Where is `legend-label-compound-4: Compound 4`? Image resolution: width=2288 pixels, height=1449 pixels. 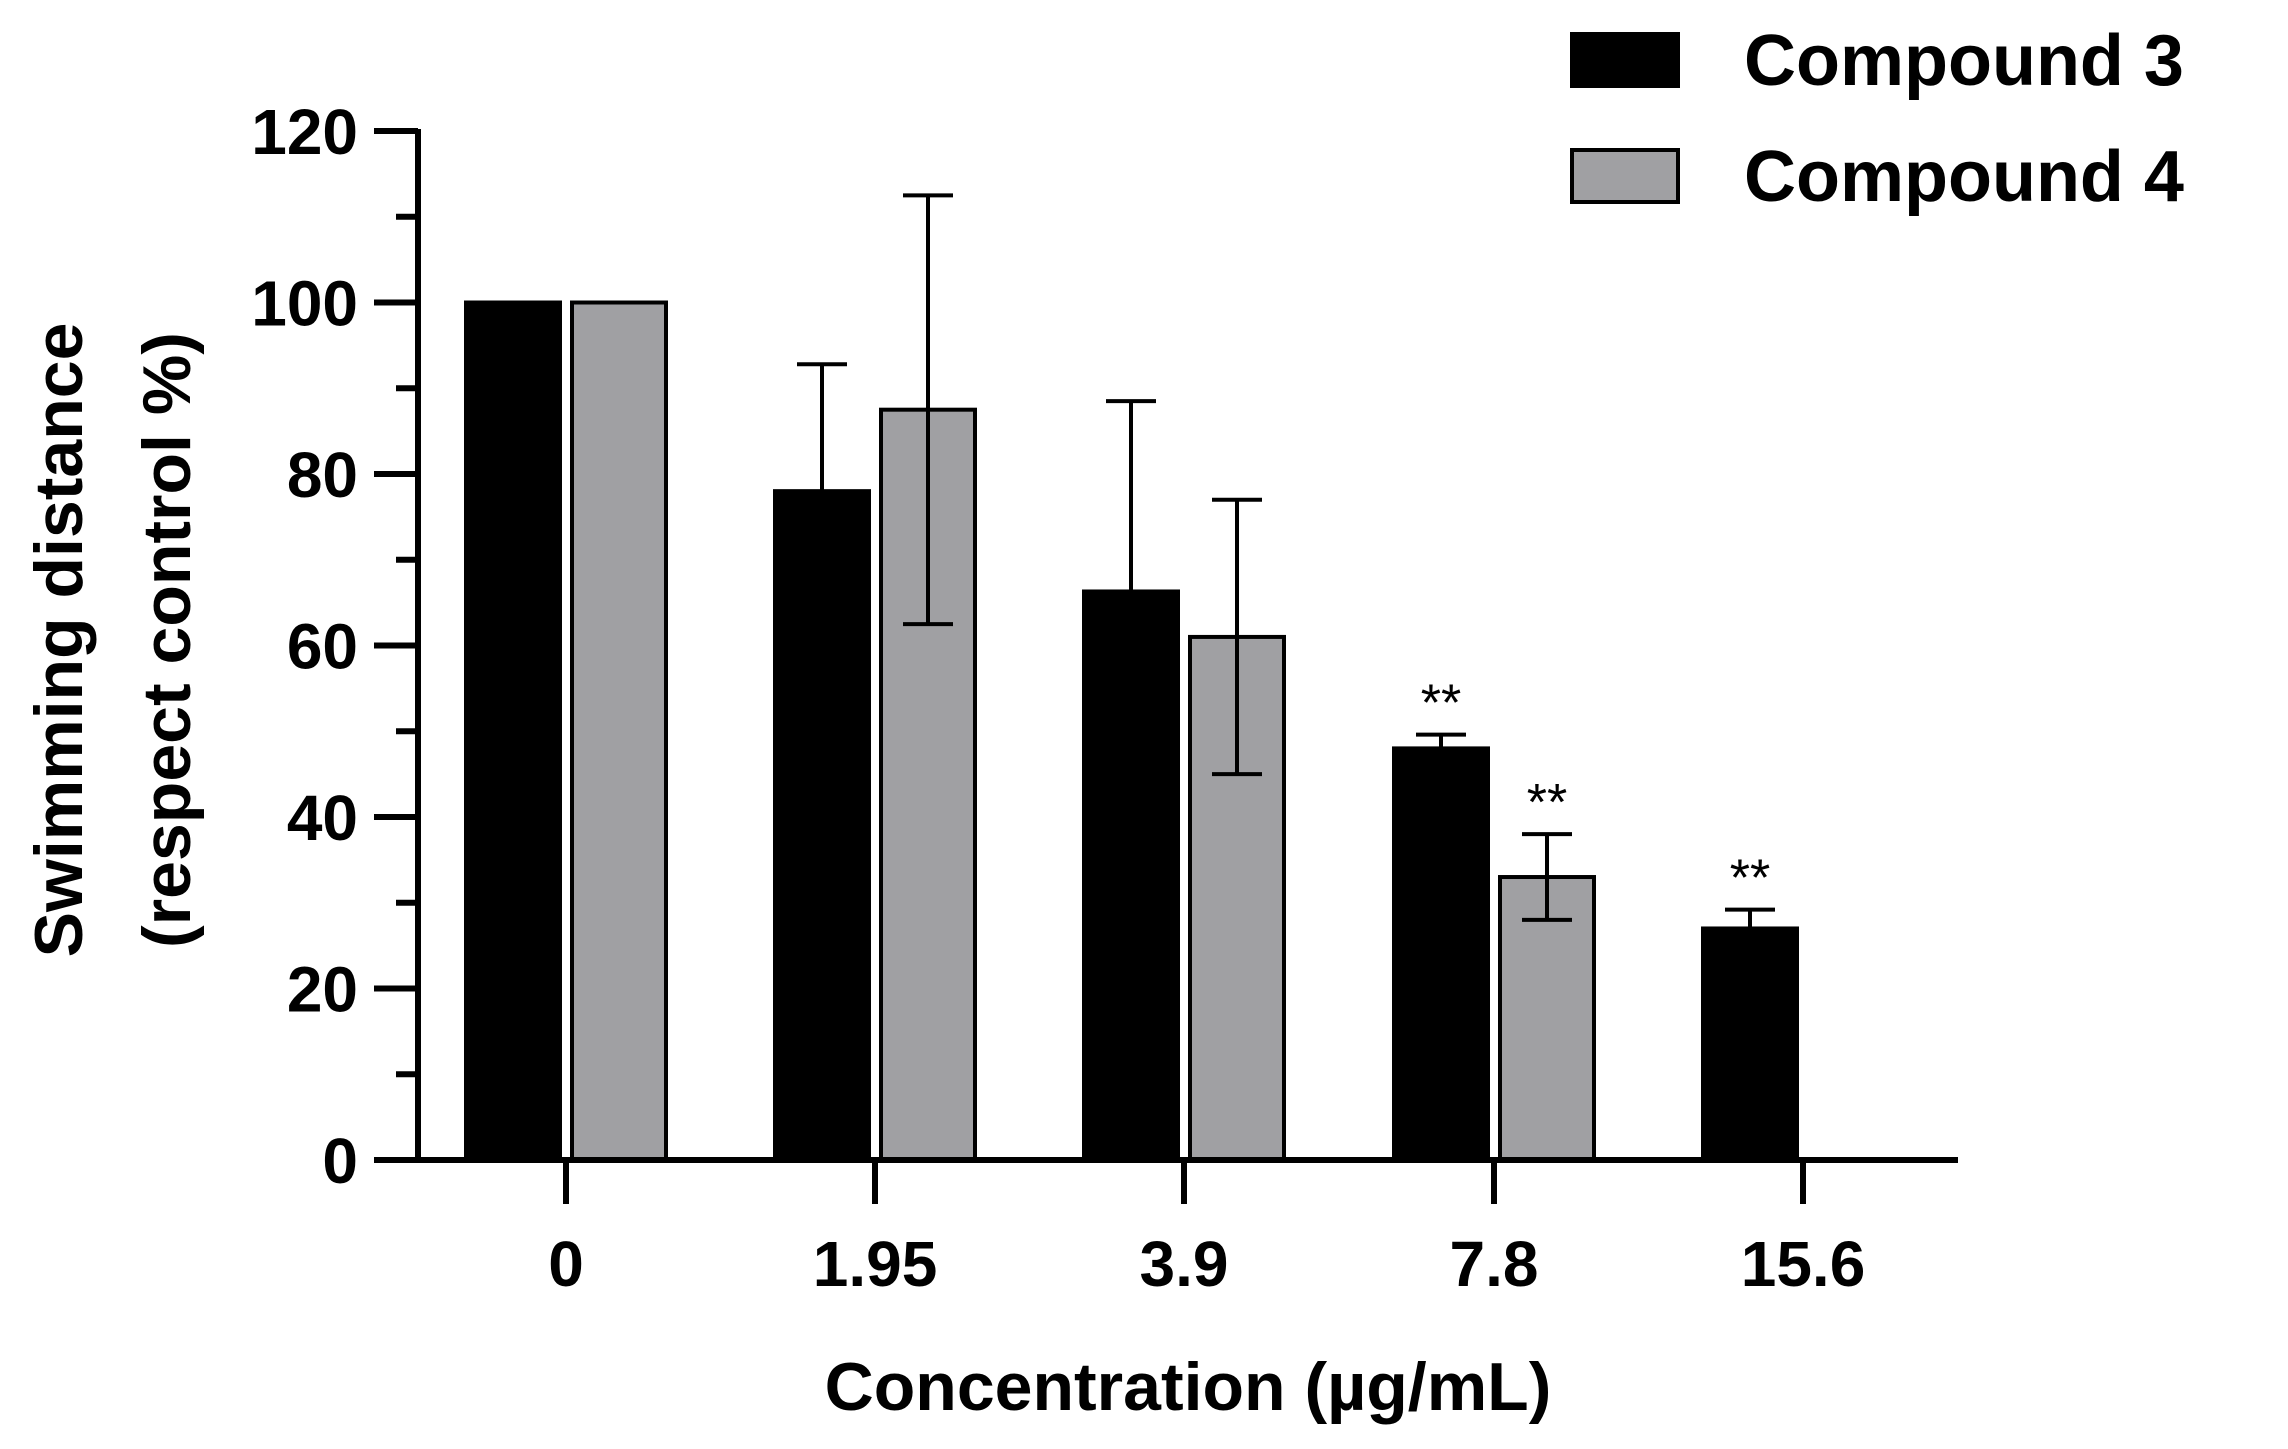 legend-label-compound-4: Compound 4 is located at coordinates (1964, 177).